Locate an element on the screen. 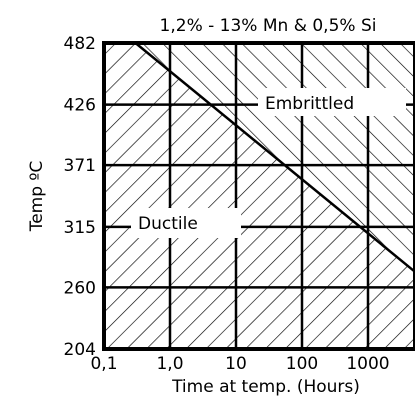 This screenshot has width=415, height=407. region-label-embrittled: Embrittled is located at coordinates (332, 102).